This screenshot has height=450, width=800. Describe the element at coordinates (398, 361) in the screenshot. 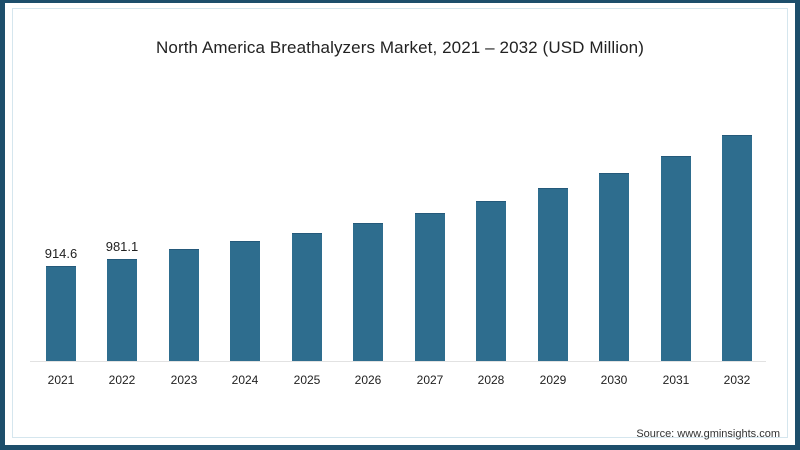

I see `x-axis-line` at that location.